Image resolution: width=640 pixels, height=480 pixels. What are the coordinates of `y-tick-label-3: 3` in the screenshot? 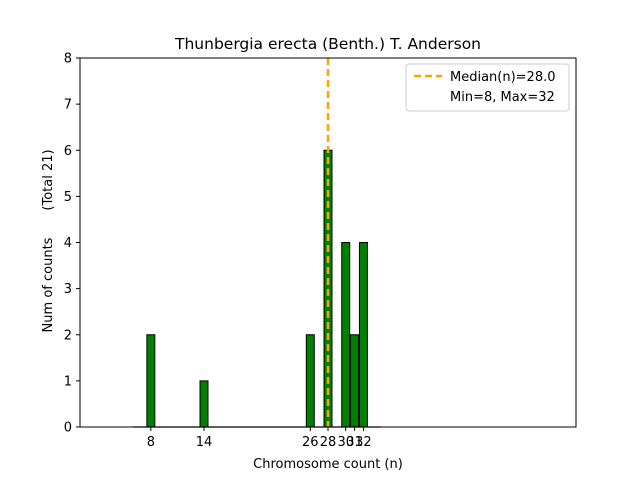 It's located at (68, 289).